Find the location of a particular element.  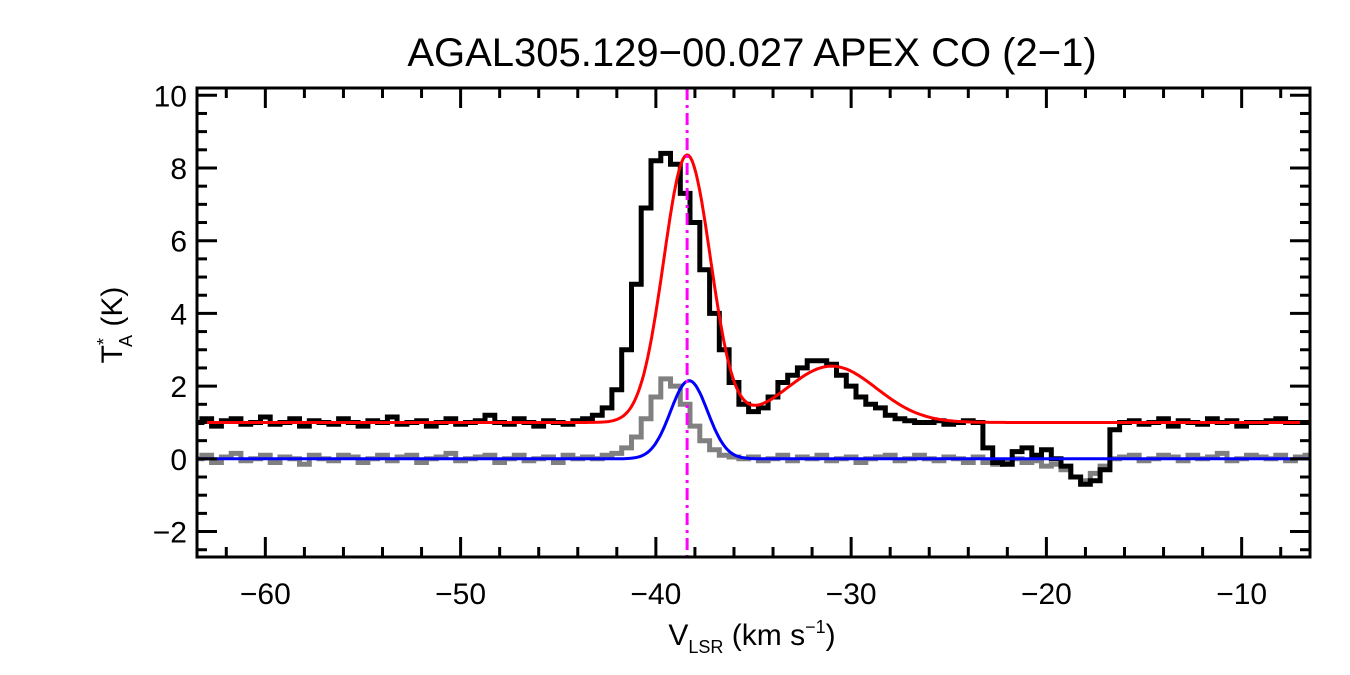

x-label-sup: −1 is located at coordinates (815, 627).